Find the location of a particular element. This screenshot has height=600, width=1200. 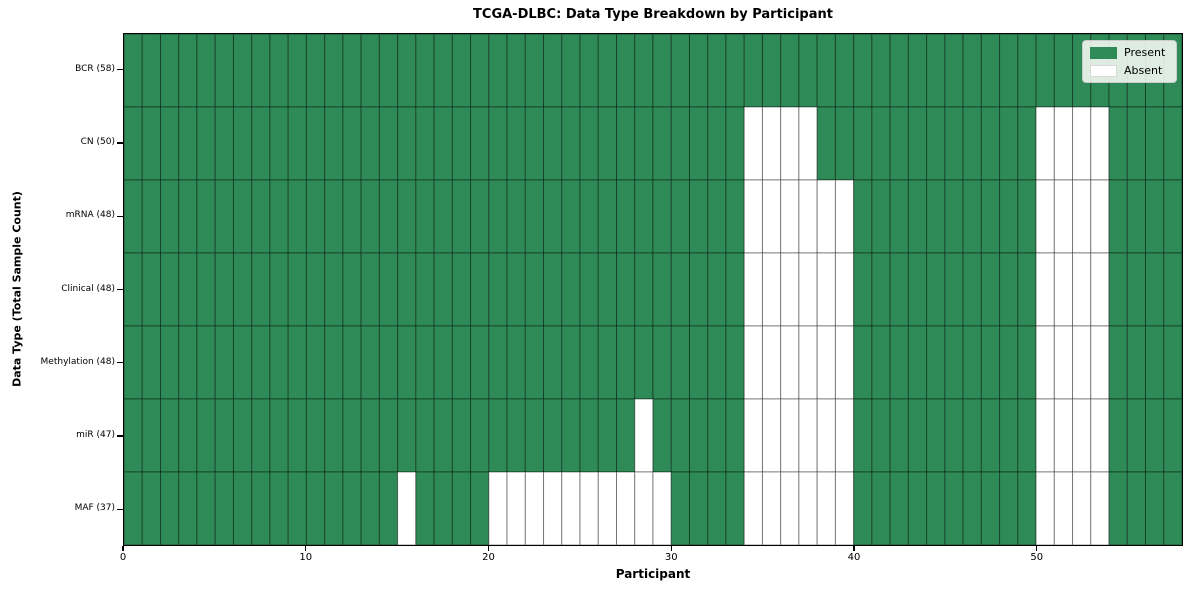

x-tick-mark is located at coordinates (671, 548).